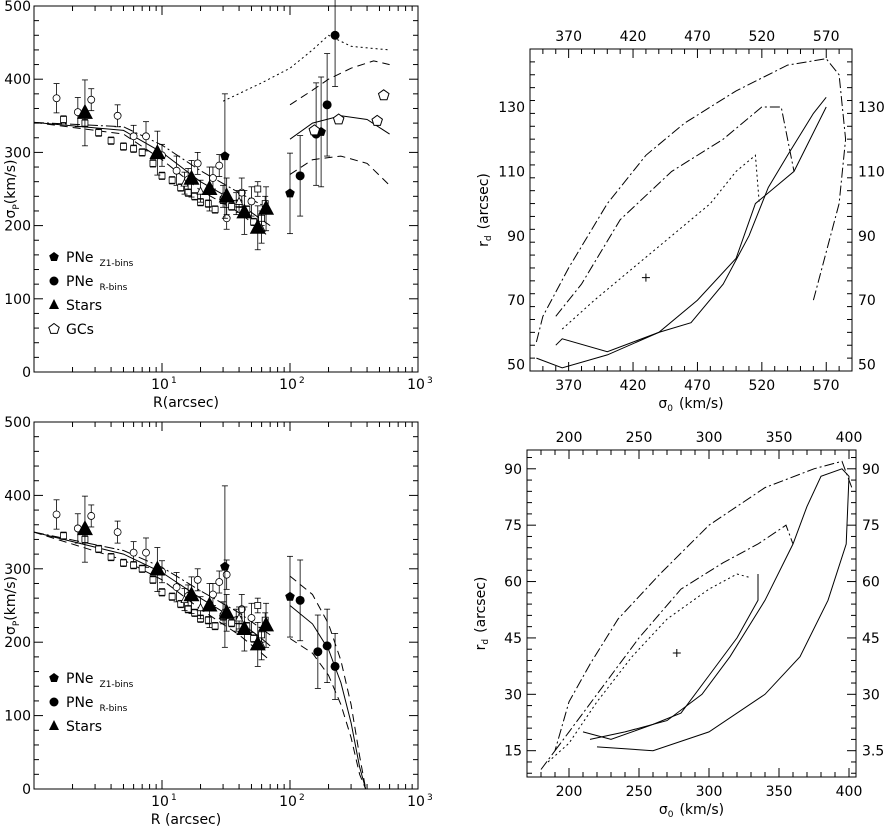  What do you see at coordinates (513, 639) in the screenshot?
I see `y-tick-label: 45` at bounding box center [513, 639].